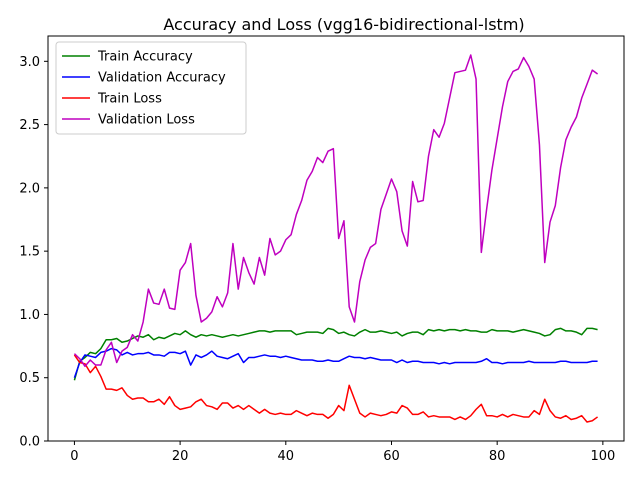 This screenshot has height=480, width=640. I want to click on series-line-train-loss, so click(336, 388).